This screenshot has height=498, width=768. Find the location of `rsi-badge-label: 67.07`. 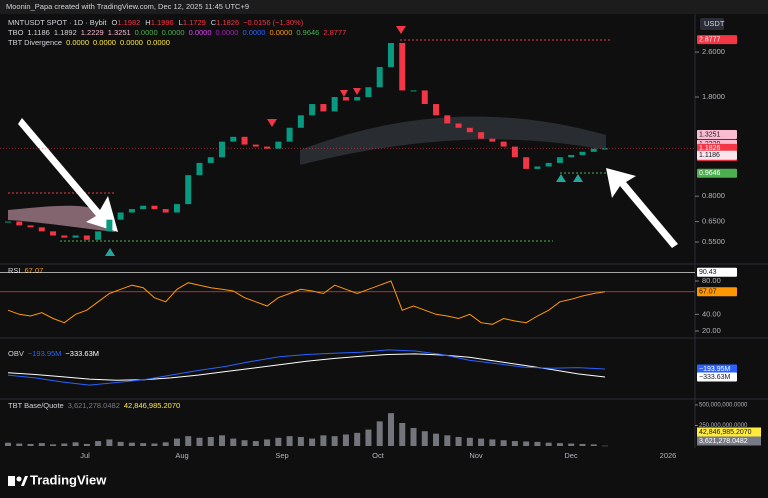

rsi-badge-label: 67.07 is located at coordinates (708, 292).